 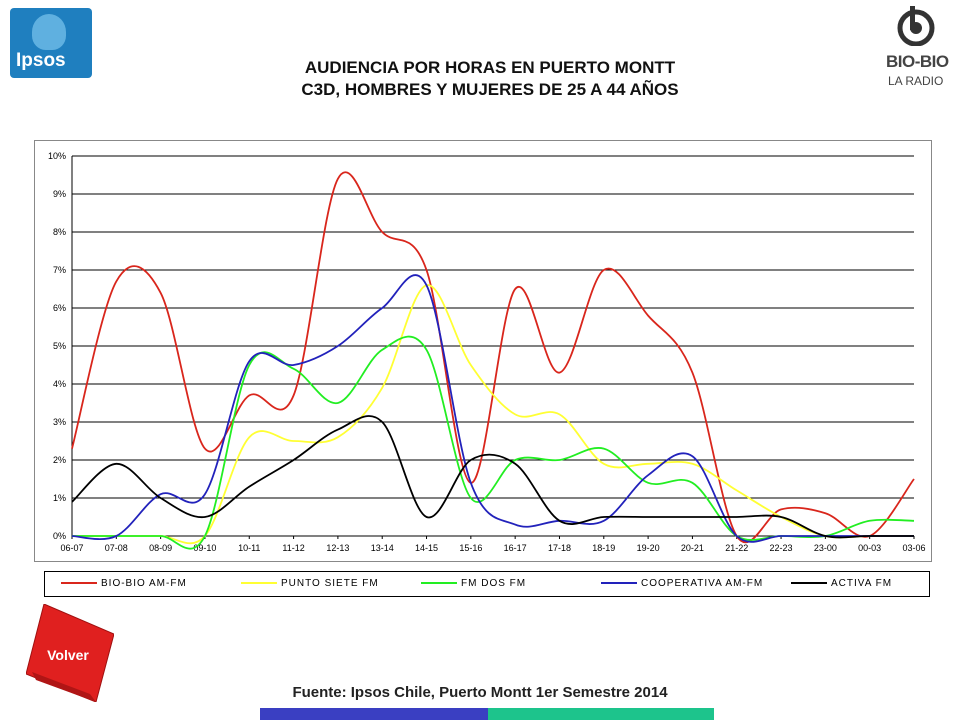 I want to click on footer-bar-blue, so click(x=374, y=714).